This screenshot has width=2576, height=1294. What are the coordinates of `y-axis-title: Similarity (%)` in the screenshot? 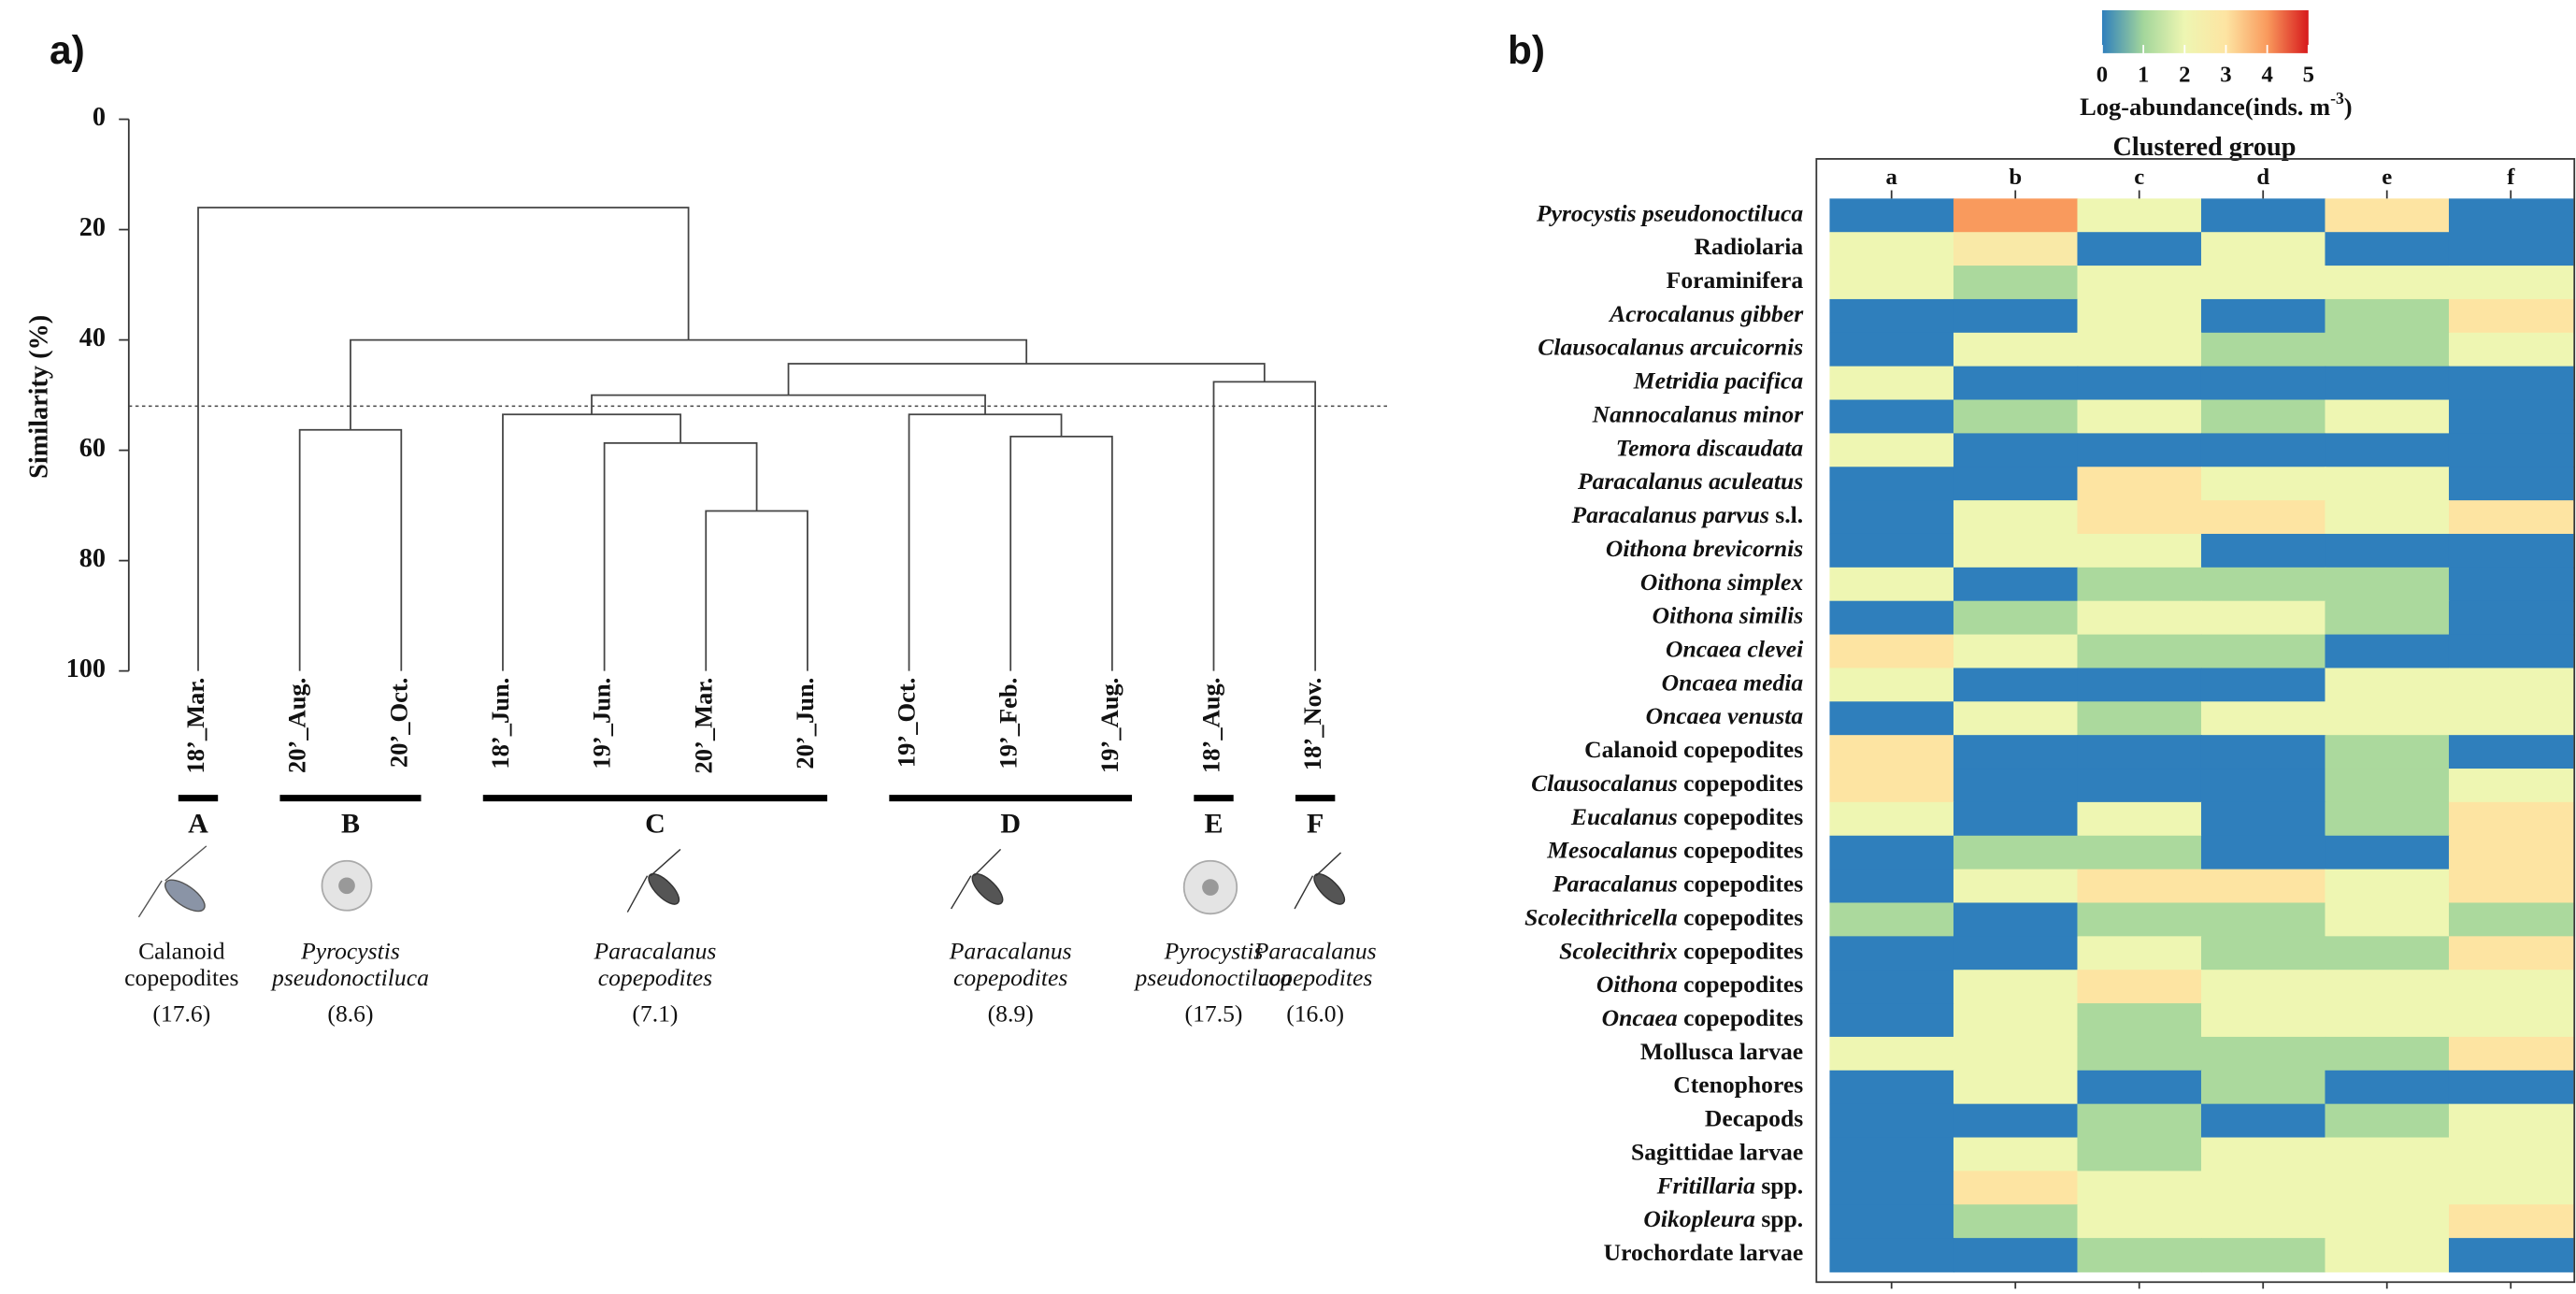 It's located at (39, 397).